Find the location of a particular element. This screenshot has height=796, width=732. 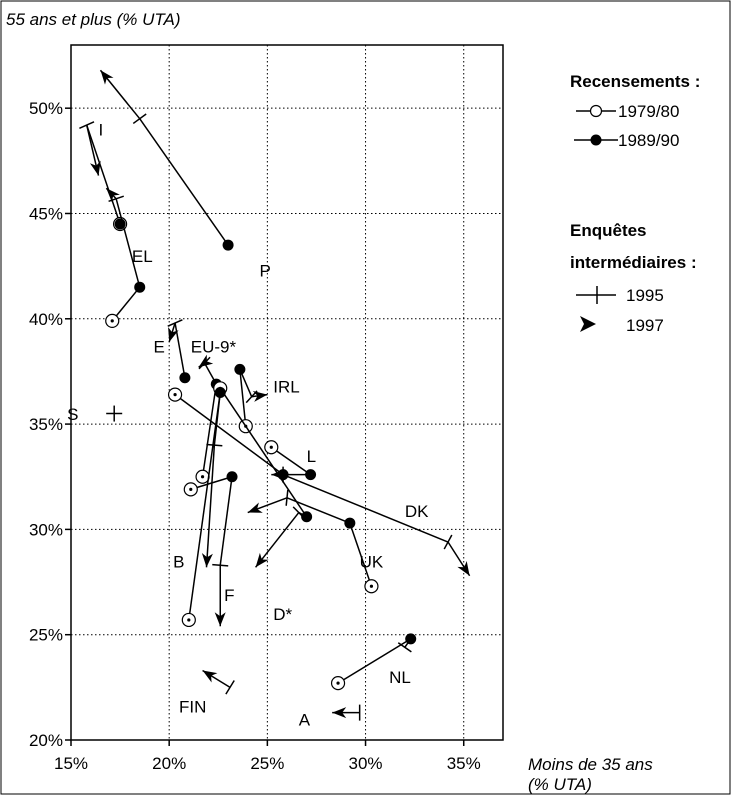

legend-label-1997: 1997 is located at coordinates (645, 325).